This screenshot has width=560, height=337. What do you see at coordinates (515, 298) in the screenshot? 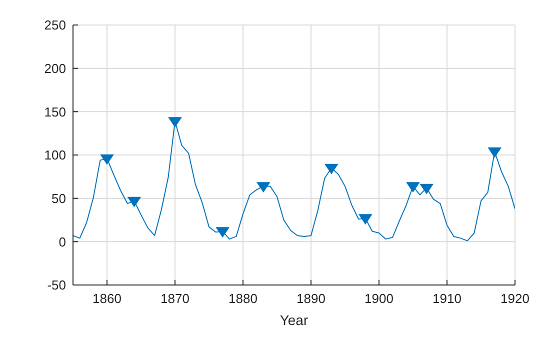
I see `x-tick-label: 1920` at bounding box center [515, 298].